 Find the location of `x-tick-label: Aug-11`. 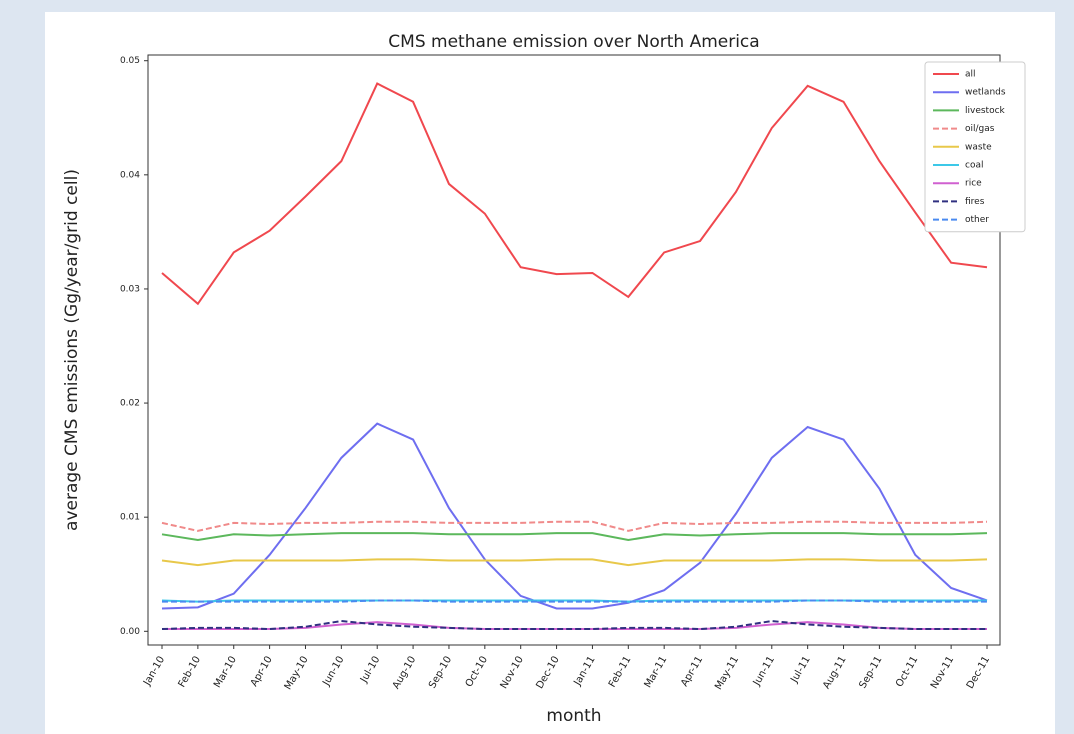

x-tick-label: Aug-11 is located at coordinates (834, 673).